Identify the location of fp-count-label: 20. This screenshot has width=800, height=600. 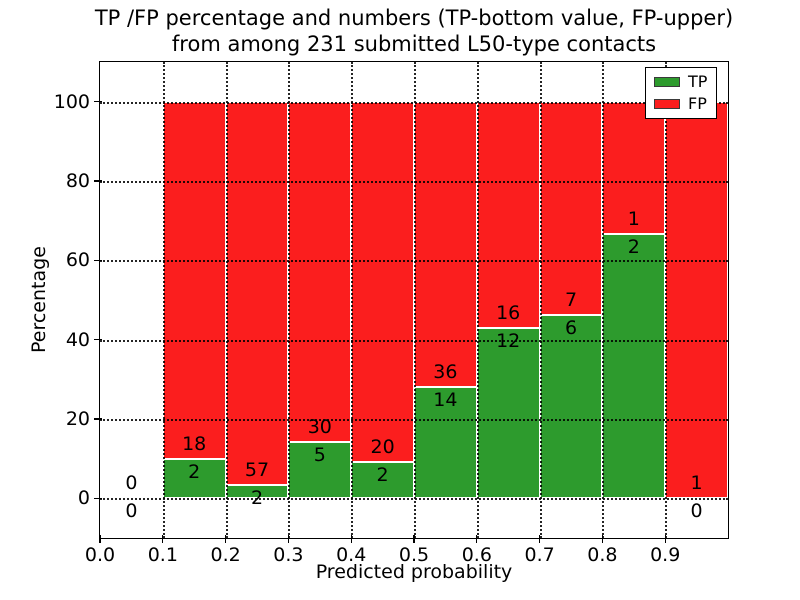
(382, 447).